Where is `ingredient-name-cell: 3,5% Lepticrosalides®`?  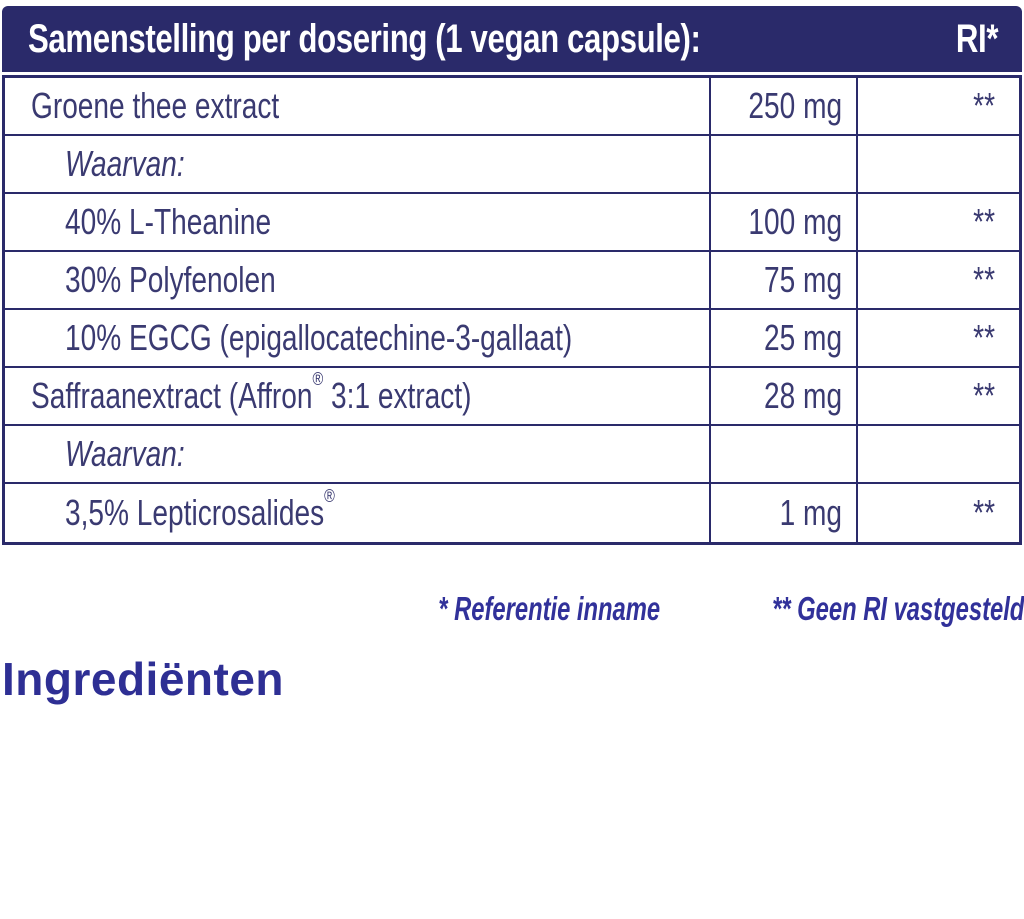
ingredient-name-cell: 3,5% Lepticrosalides® is located at coordinates (200, 509).